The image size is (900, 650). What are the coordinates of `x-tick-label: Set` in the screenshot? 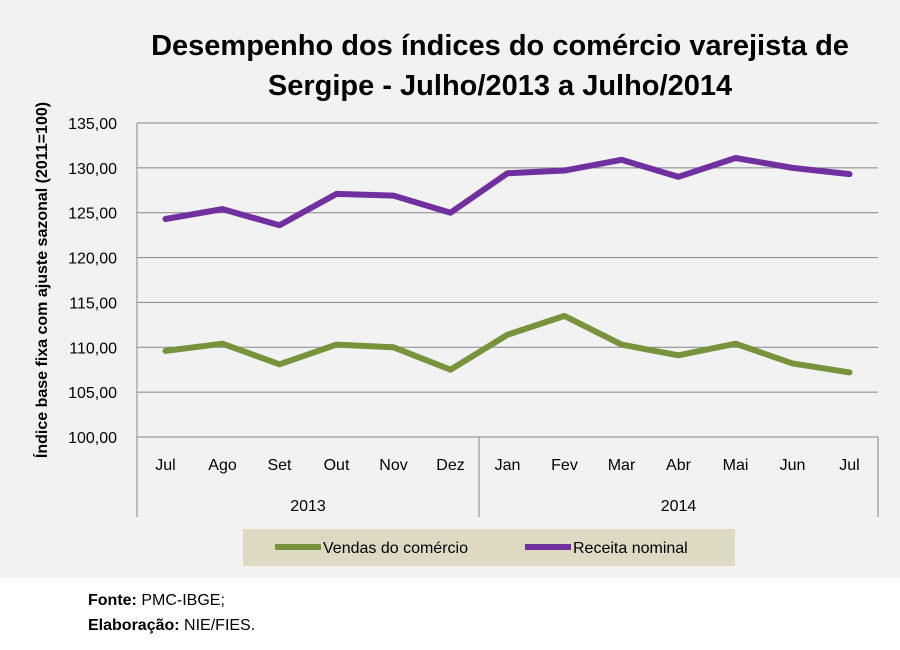 It's located at (279, 465).